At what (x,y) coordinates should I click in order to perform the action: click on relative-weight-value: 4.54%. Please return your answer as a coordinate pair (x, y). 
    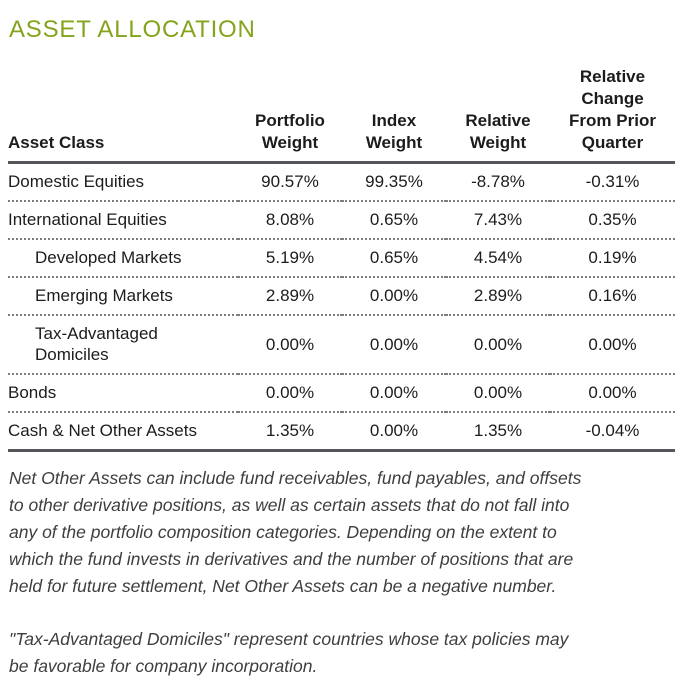
    Looking at the image, I should click on (498, 258).